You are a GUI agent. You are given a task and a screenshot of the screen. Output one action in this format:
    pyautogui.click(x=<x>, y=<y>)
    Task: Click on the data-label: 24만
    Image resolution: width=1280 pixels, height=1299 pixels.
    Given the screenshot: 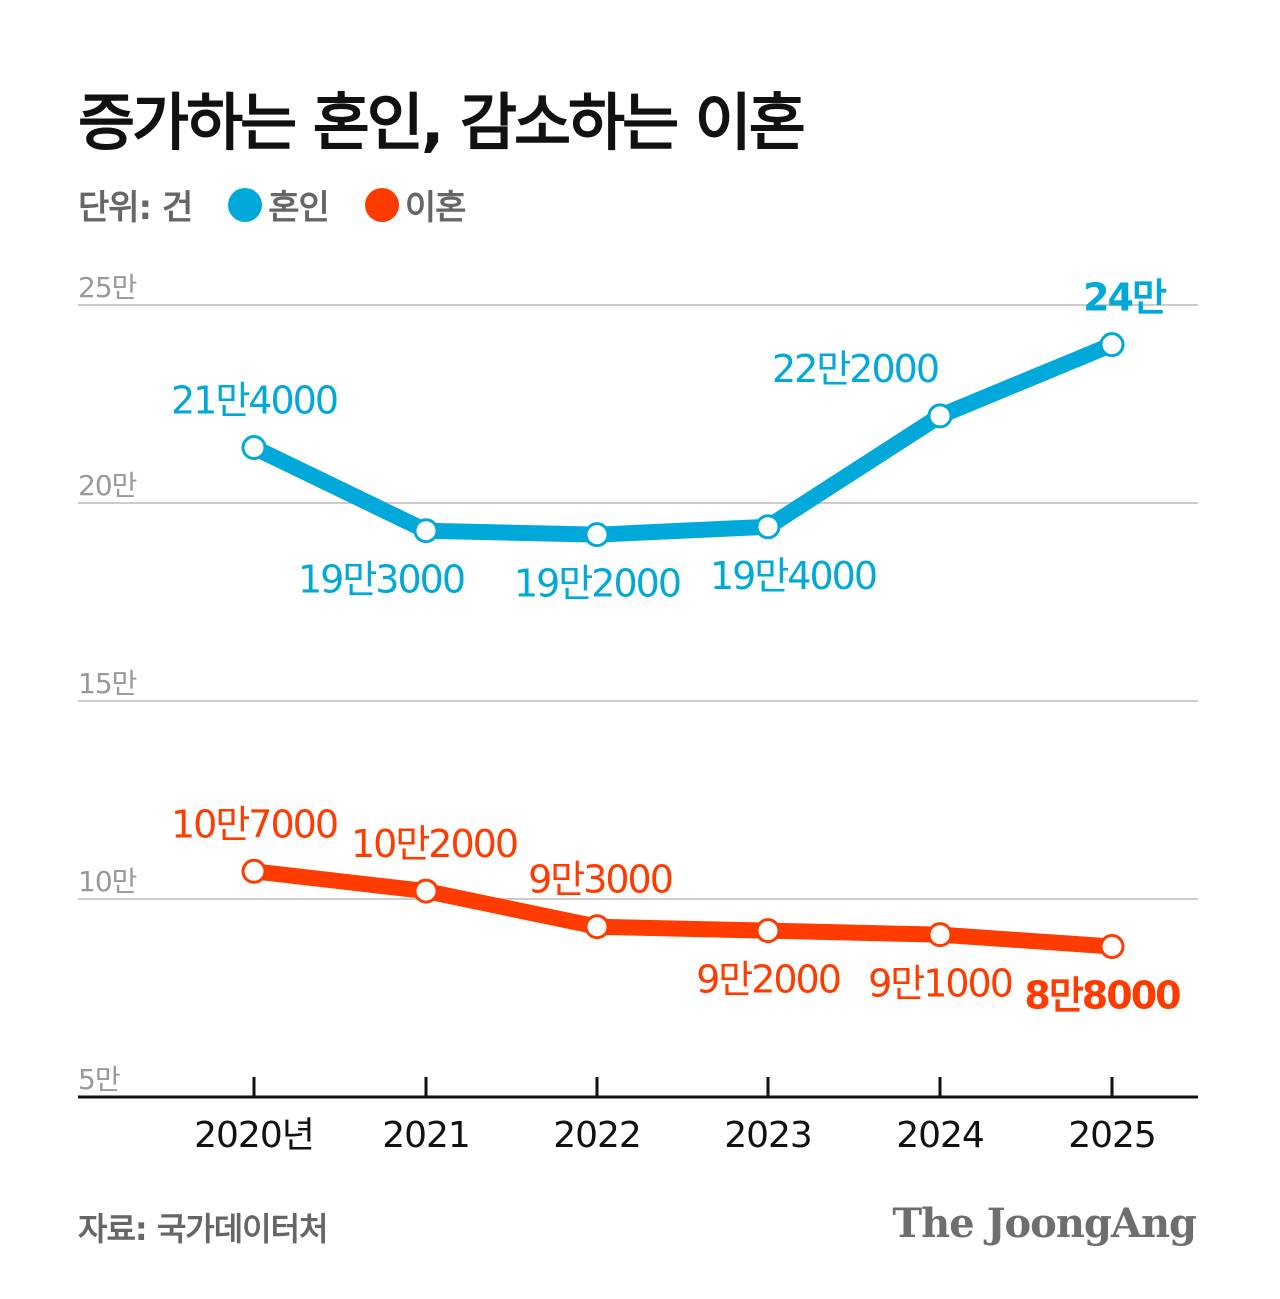 What is the action you would take?
    pyautogui.click(x=1125, y=298)
    